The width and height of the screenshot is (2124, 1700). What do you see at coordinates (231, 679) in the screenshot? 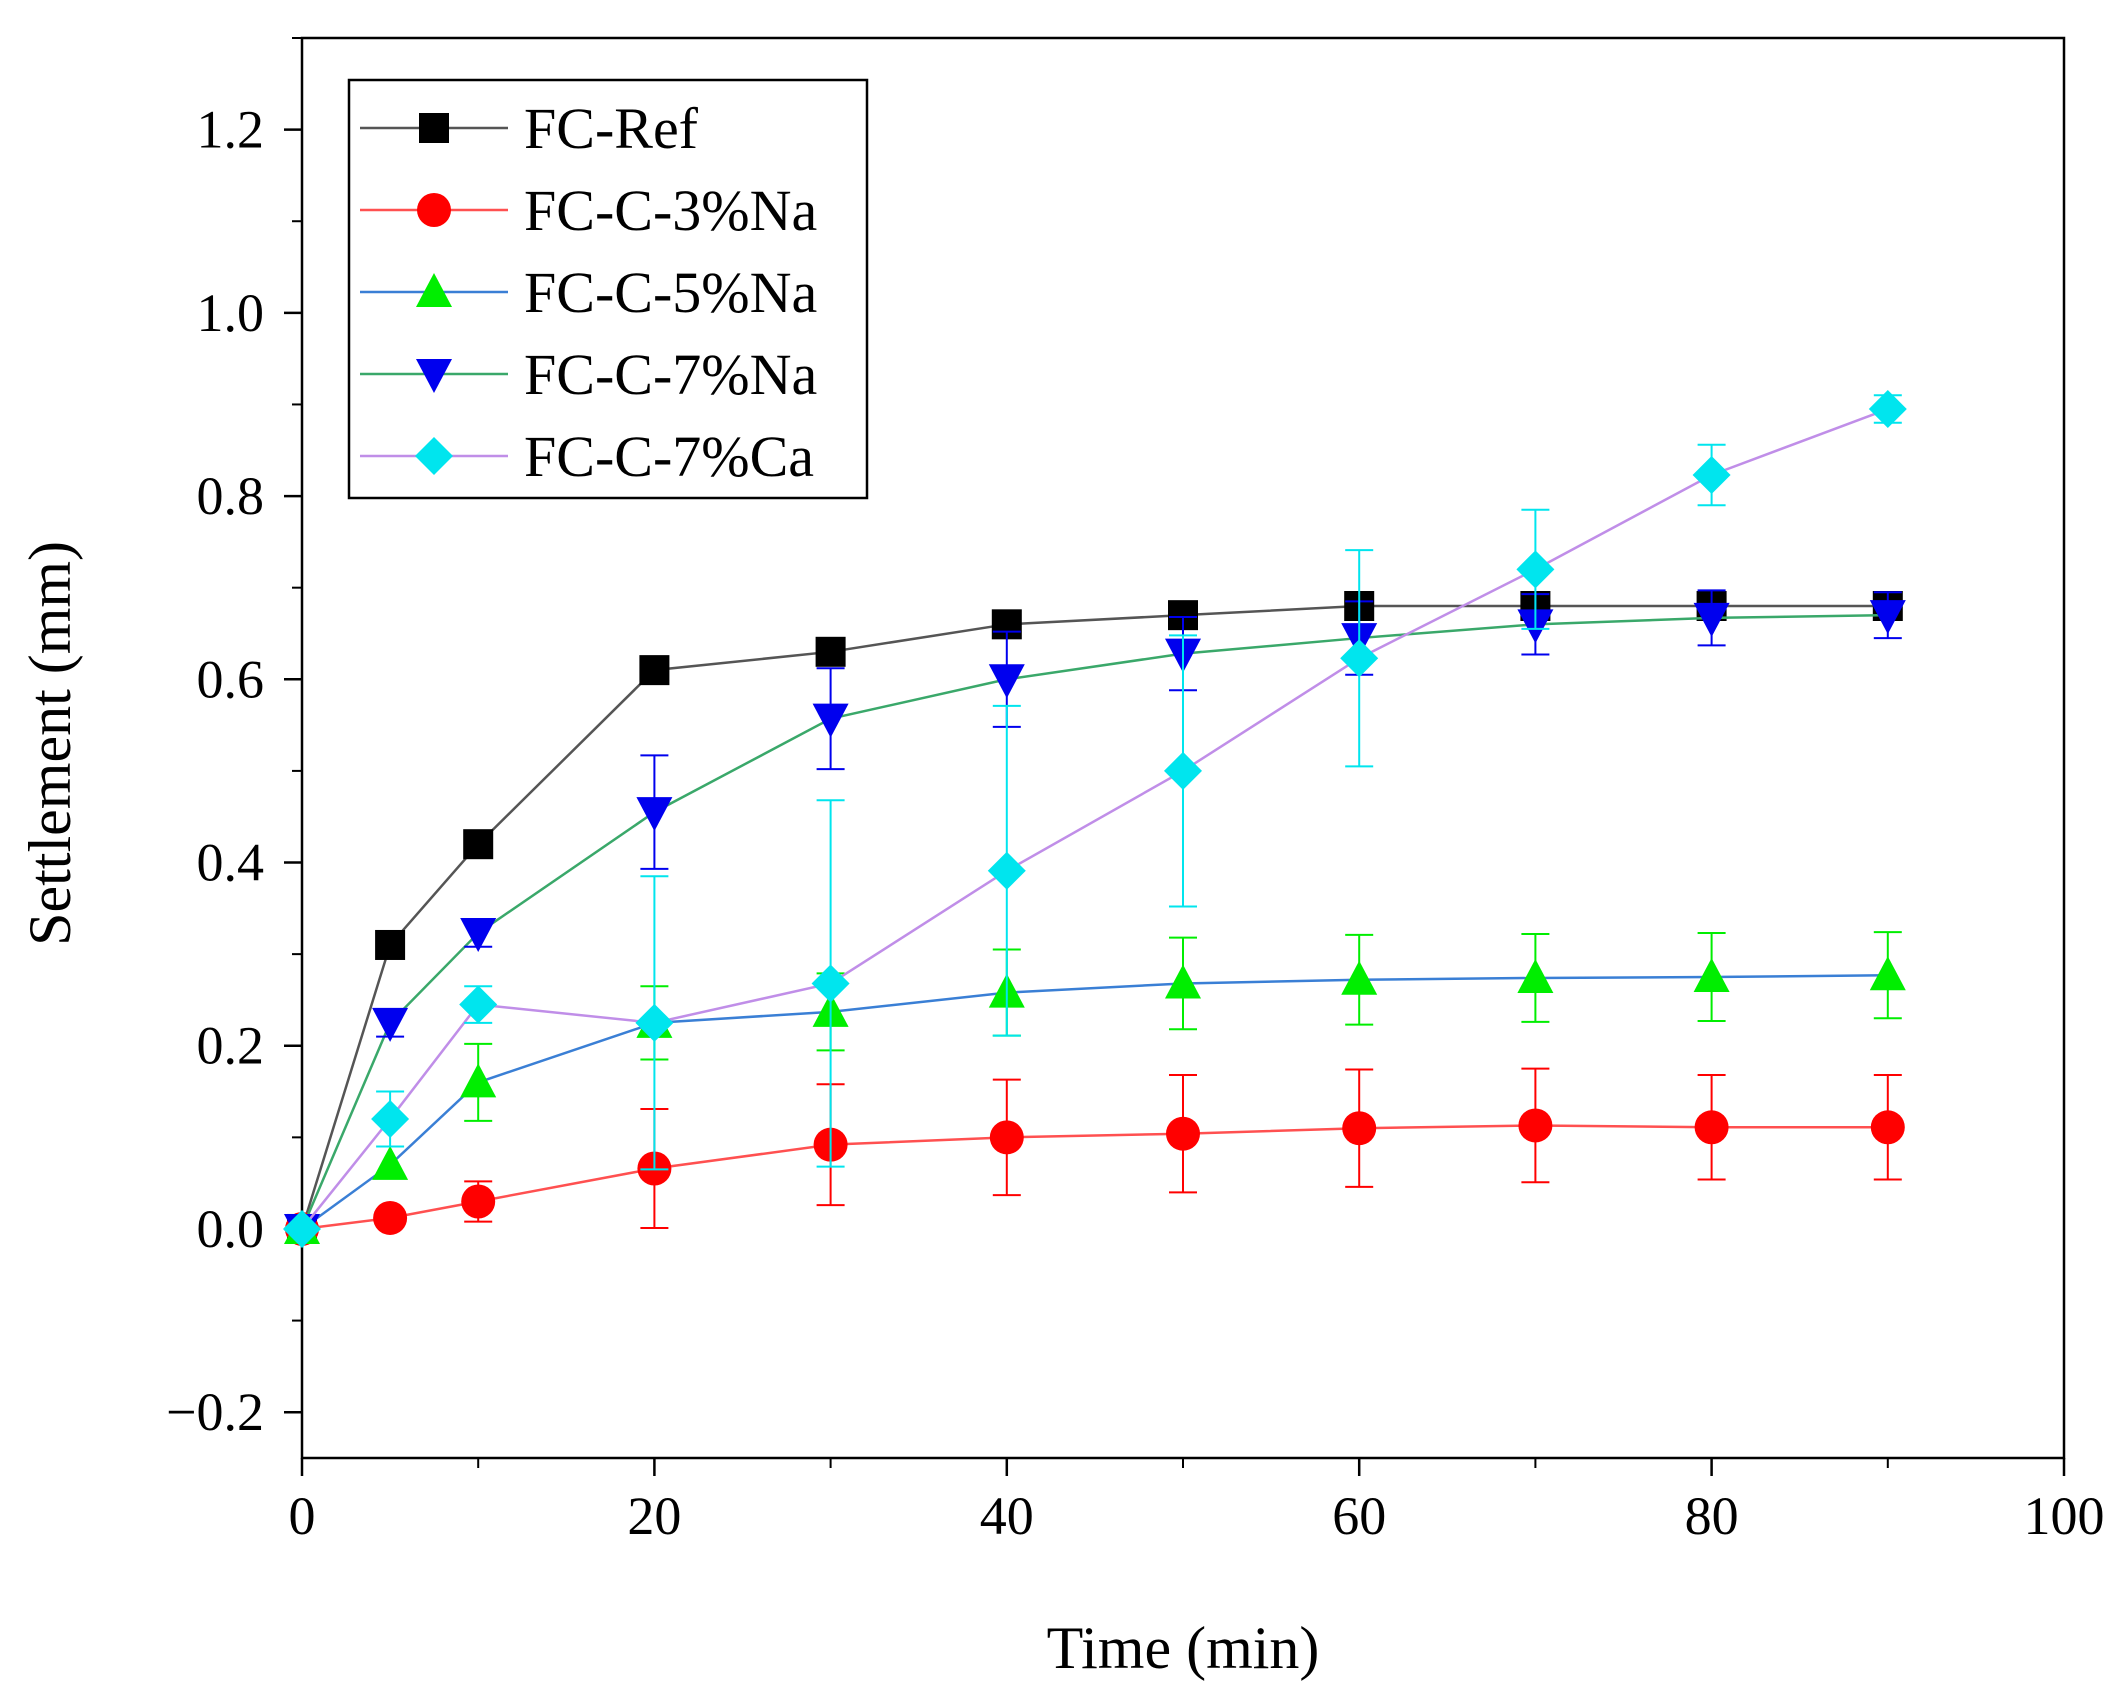
I see `y-tick-label: 0.6` at bounding box center [231, 679].